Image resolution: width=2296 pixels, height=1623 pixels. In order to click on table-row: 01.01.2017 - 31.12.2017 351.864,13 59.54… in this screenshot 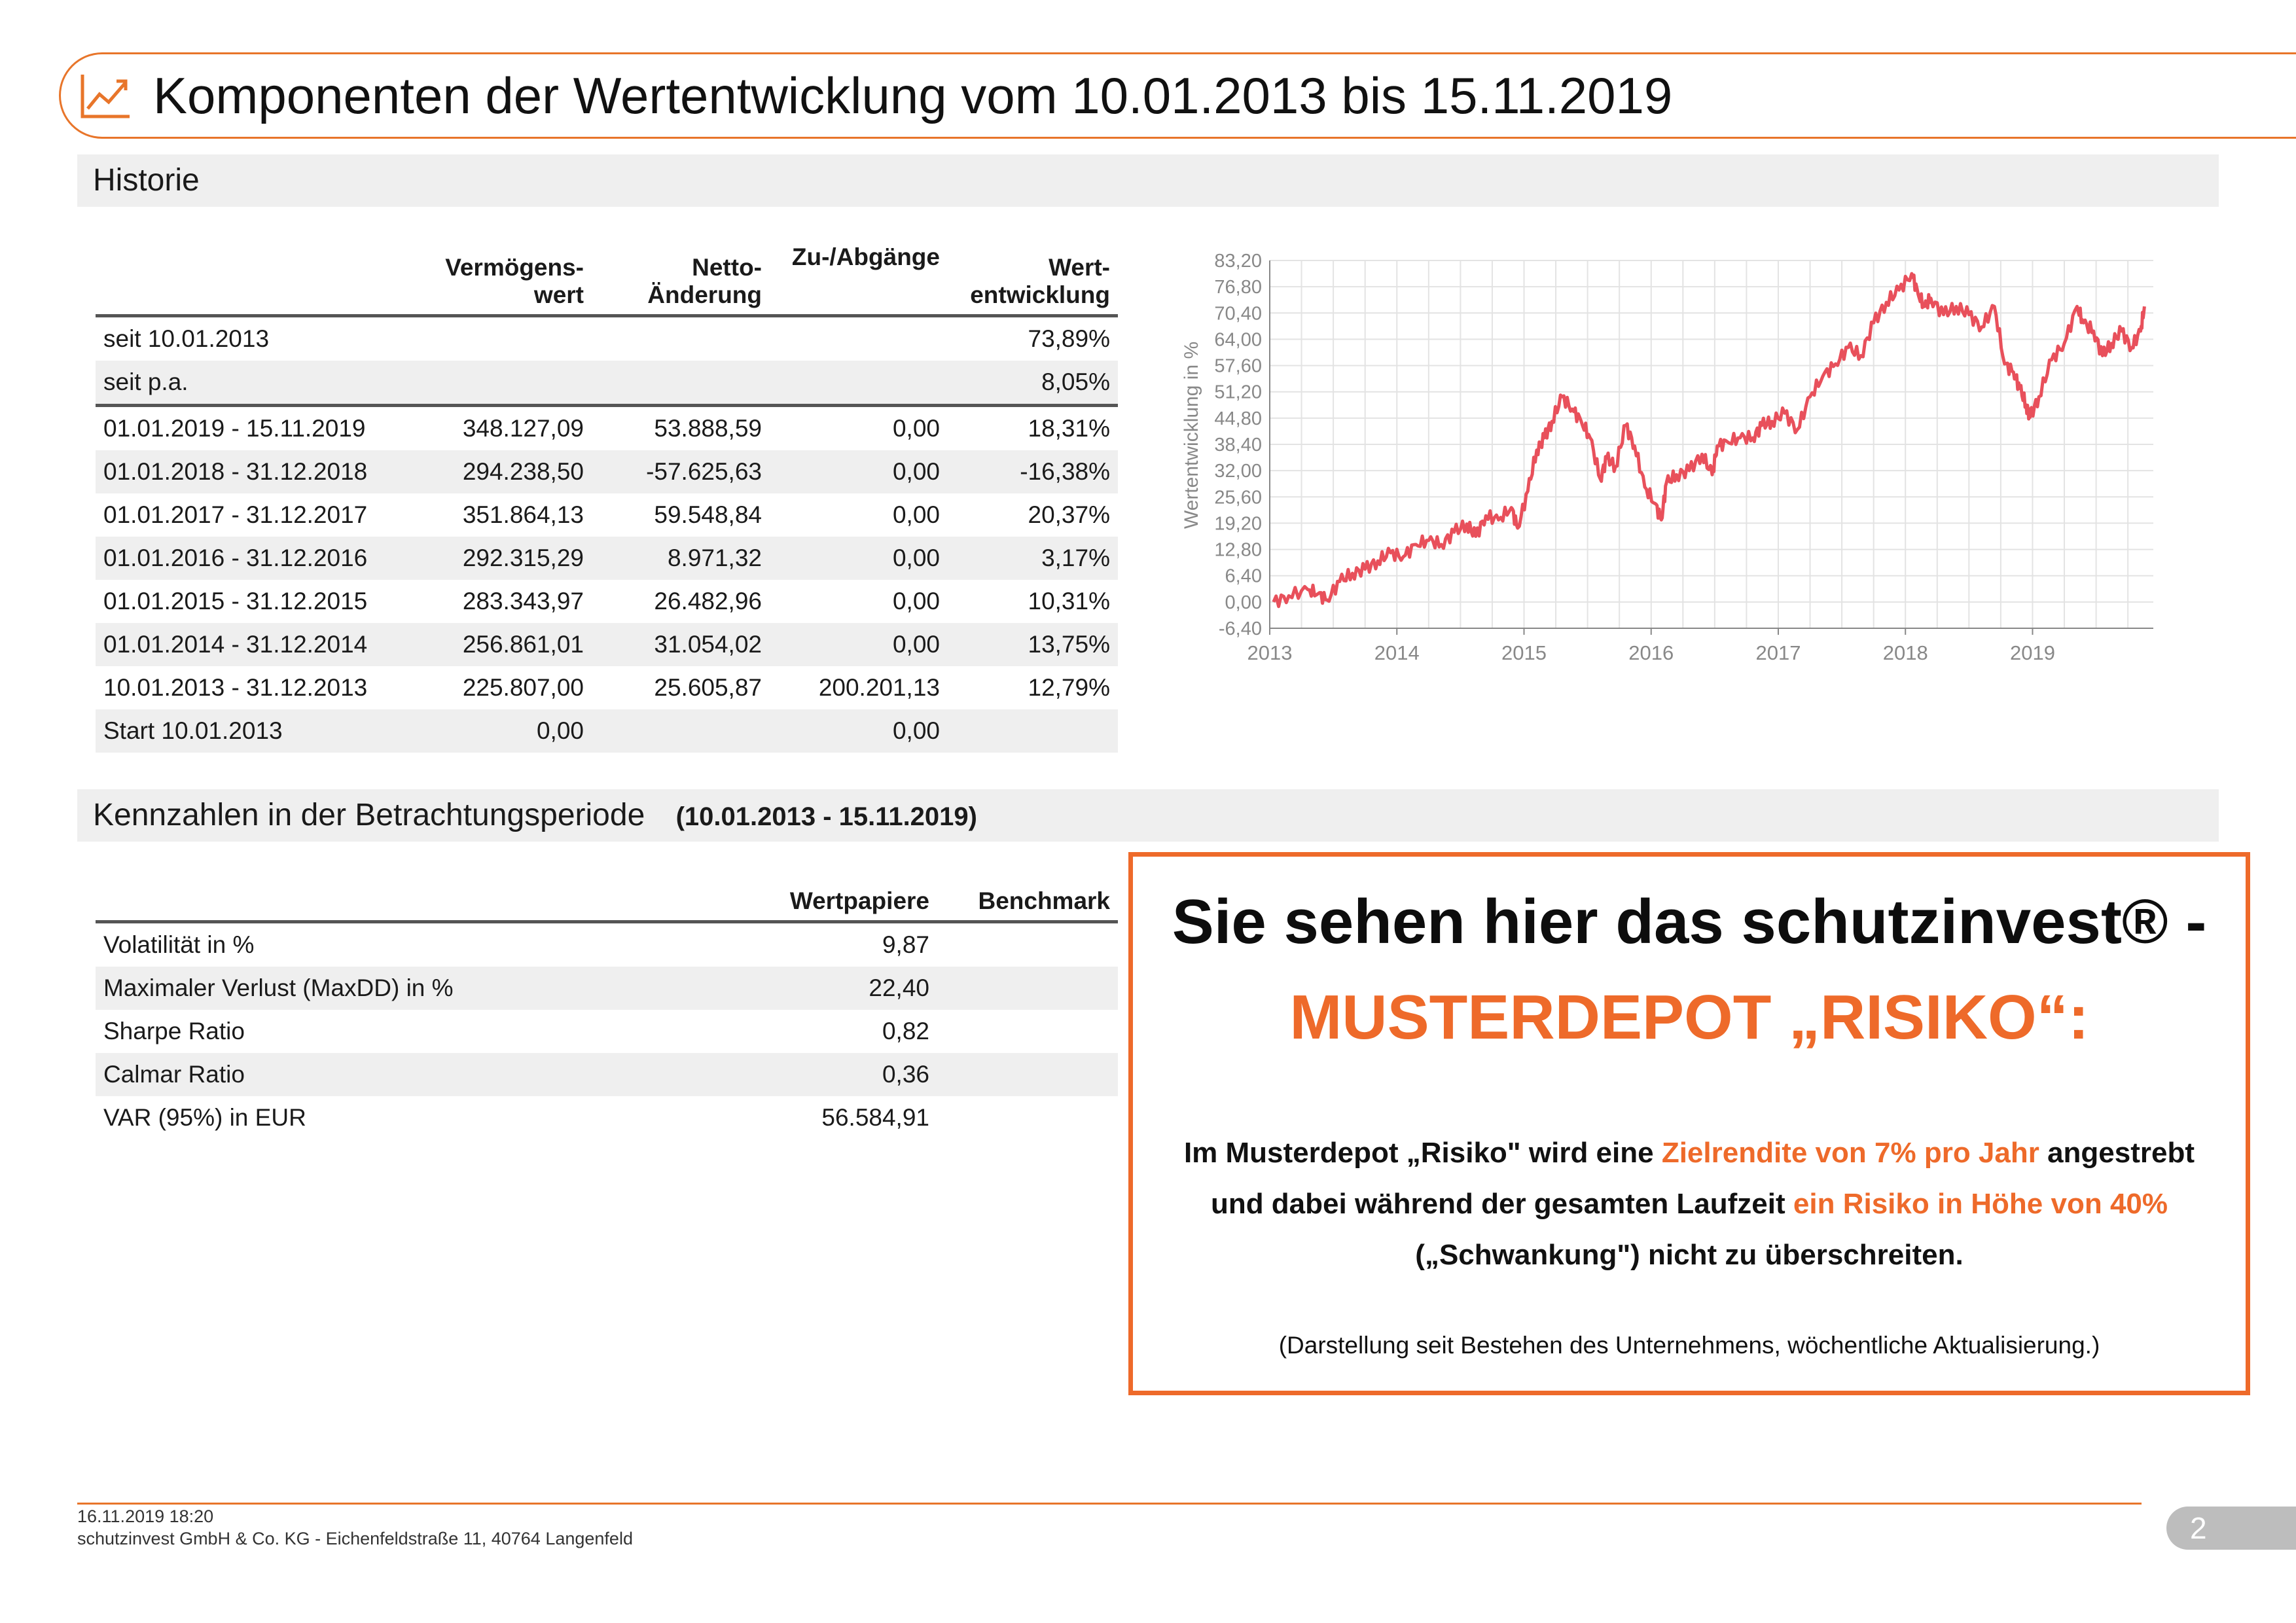, I will do `click(607, 515)`.